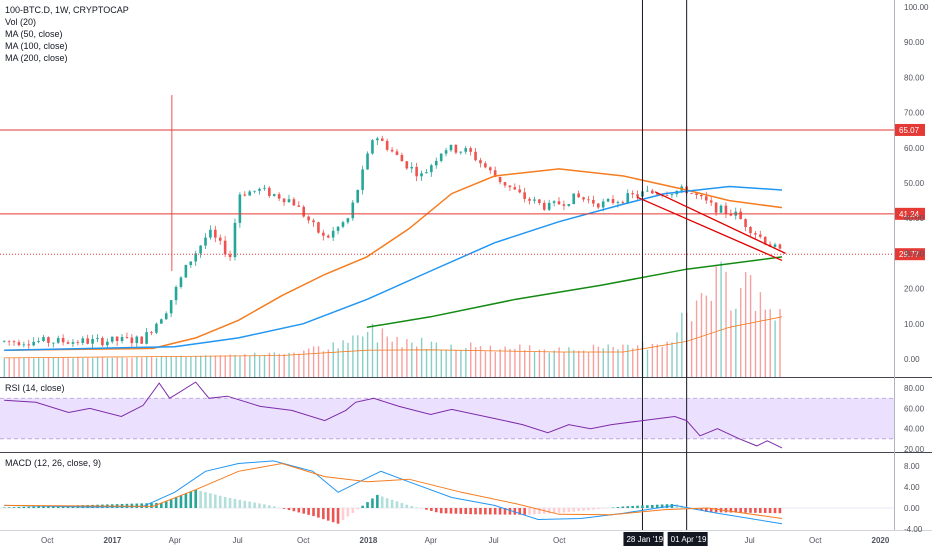 This screenshot has width=932, height=550. What do you see at coordinates (914, 253) in the screenshot?
I see `price-tick: 30.00` at bounding box center [914, 253].